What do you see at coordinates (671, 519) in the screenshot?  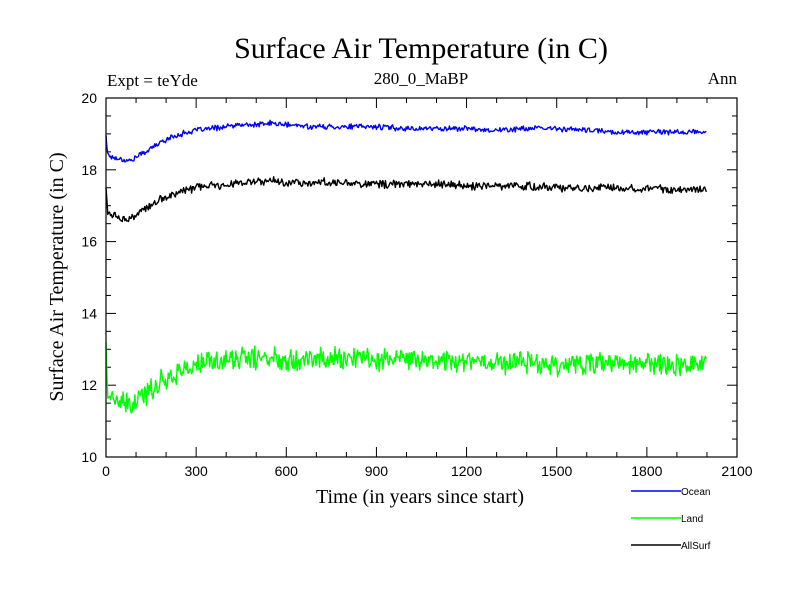 I see `legend: Ocean Land AllSurf` at bounding box center [671, 519].